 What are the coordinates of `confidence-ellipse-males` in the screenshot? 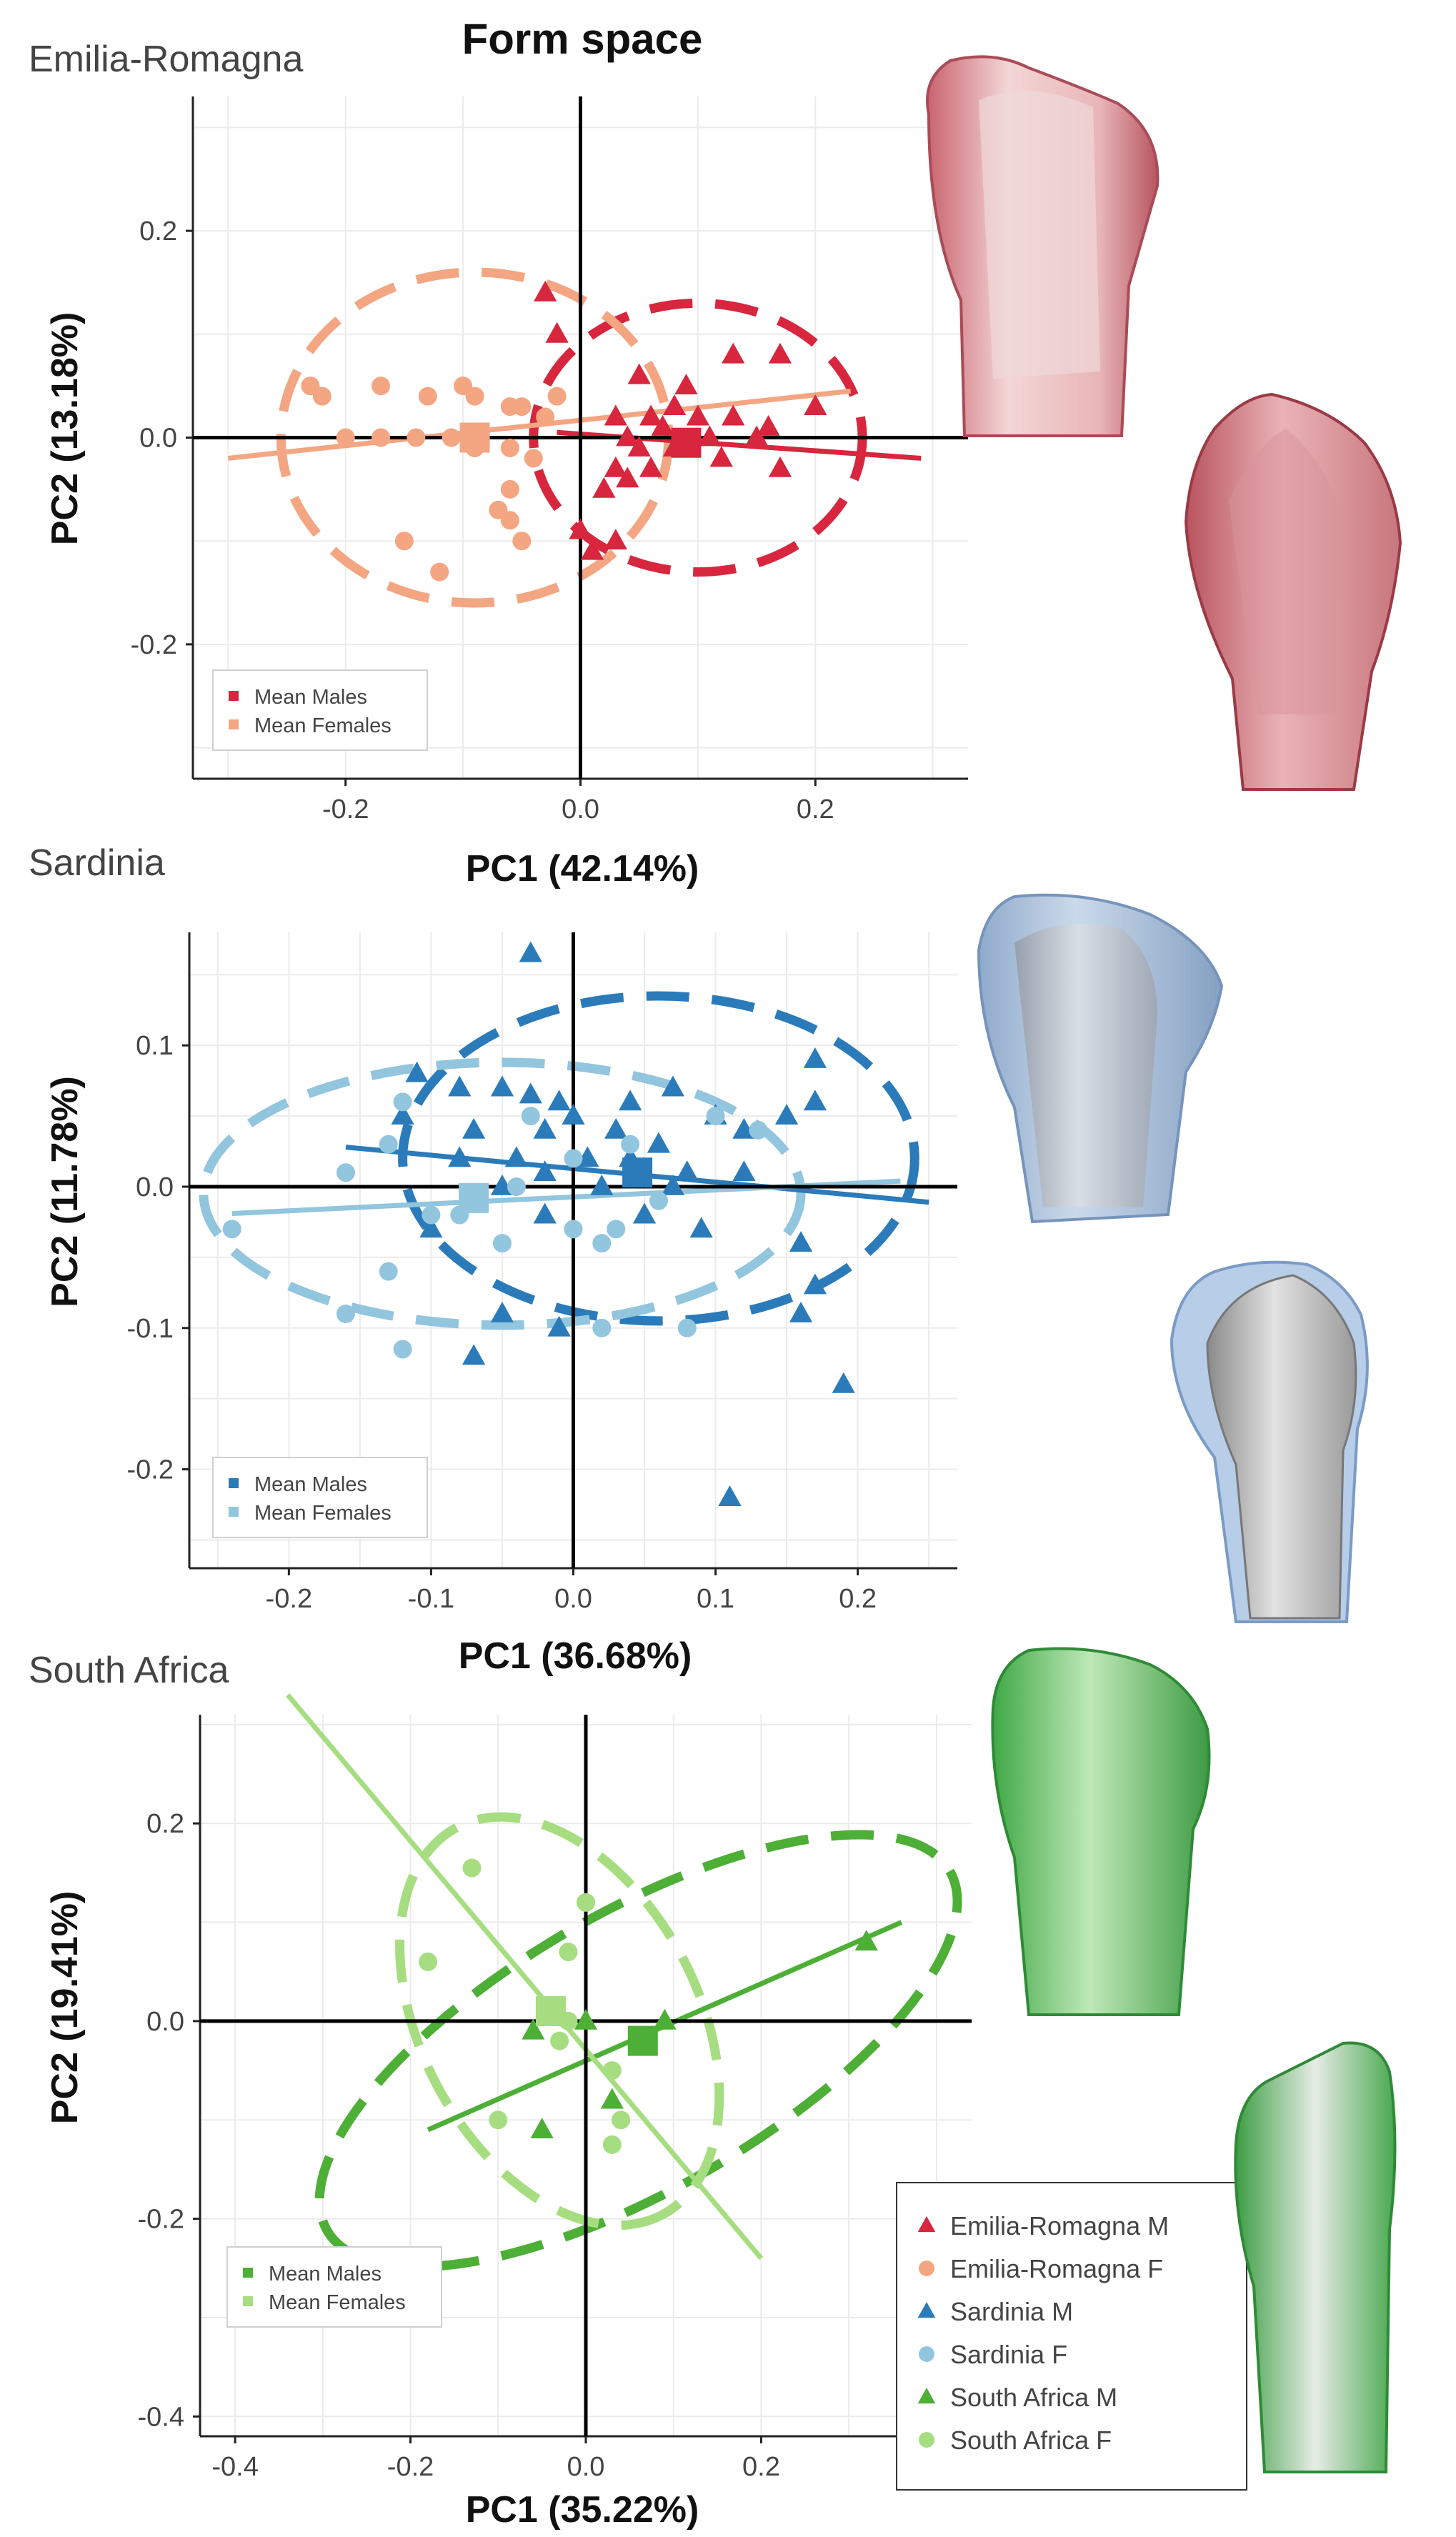 It's located at (658, 1158).